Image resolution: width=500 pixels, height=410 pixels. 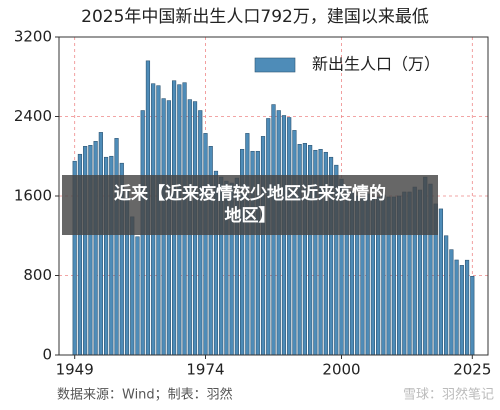 What do you see at coordinates (145, 395) in the screenshot?
I see `source-note: 数据来源：Wind；制表：羽然` at bounding box center [145, 395].